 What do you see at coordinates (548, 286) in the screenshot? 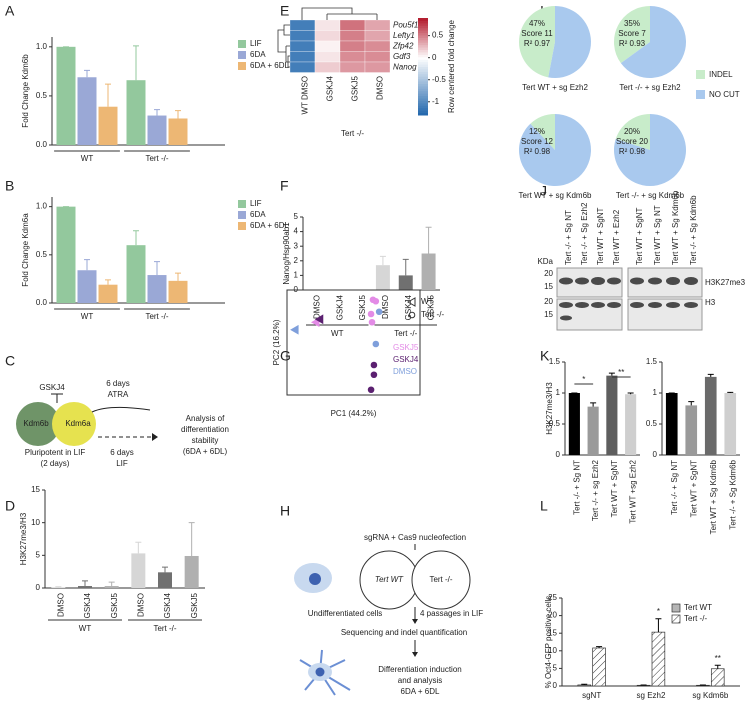
I see `marker: 15` at bounding box center [548, 286].